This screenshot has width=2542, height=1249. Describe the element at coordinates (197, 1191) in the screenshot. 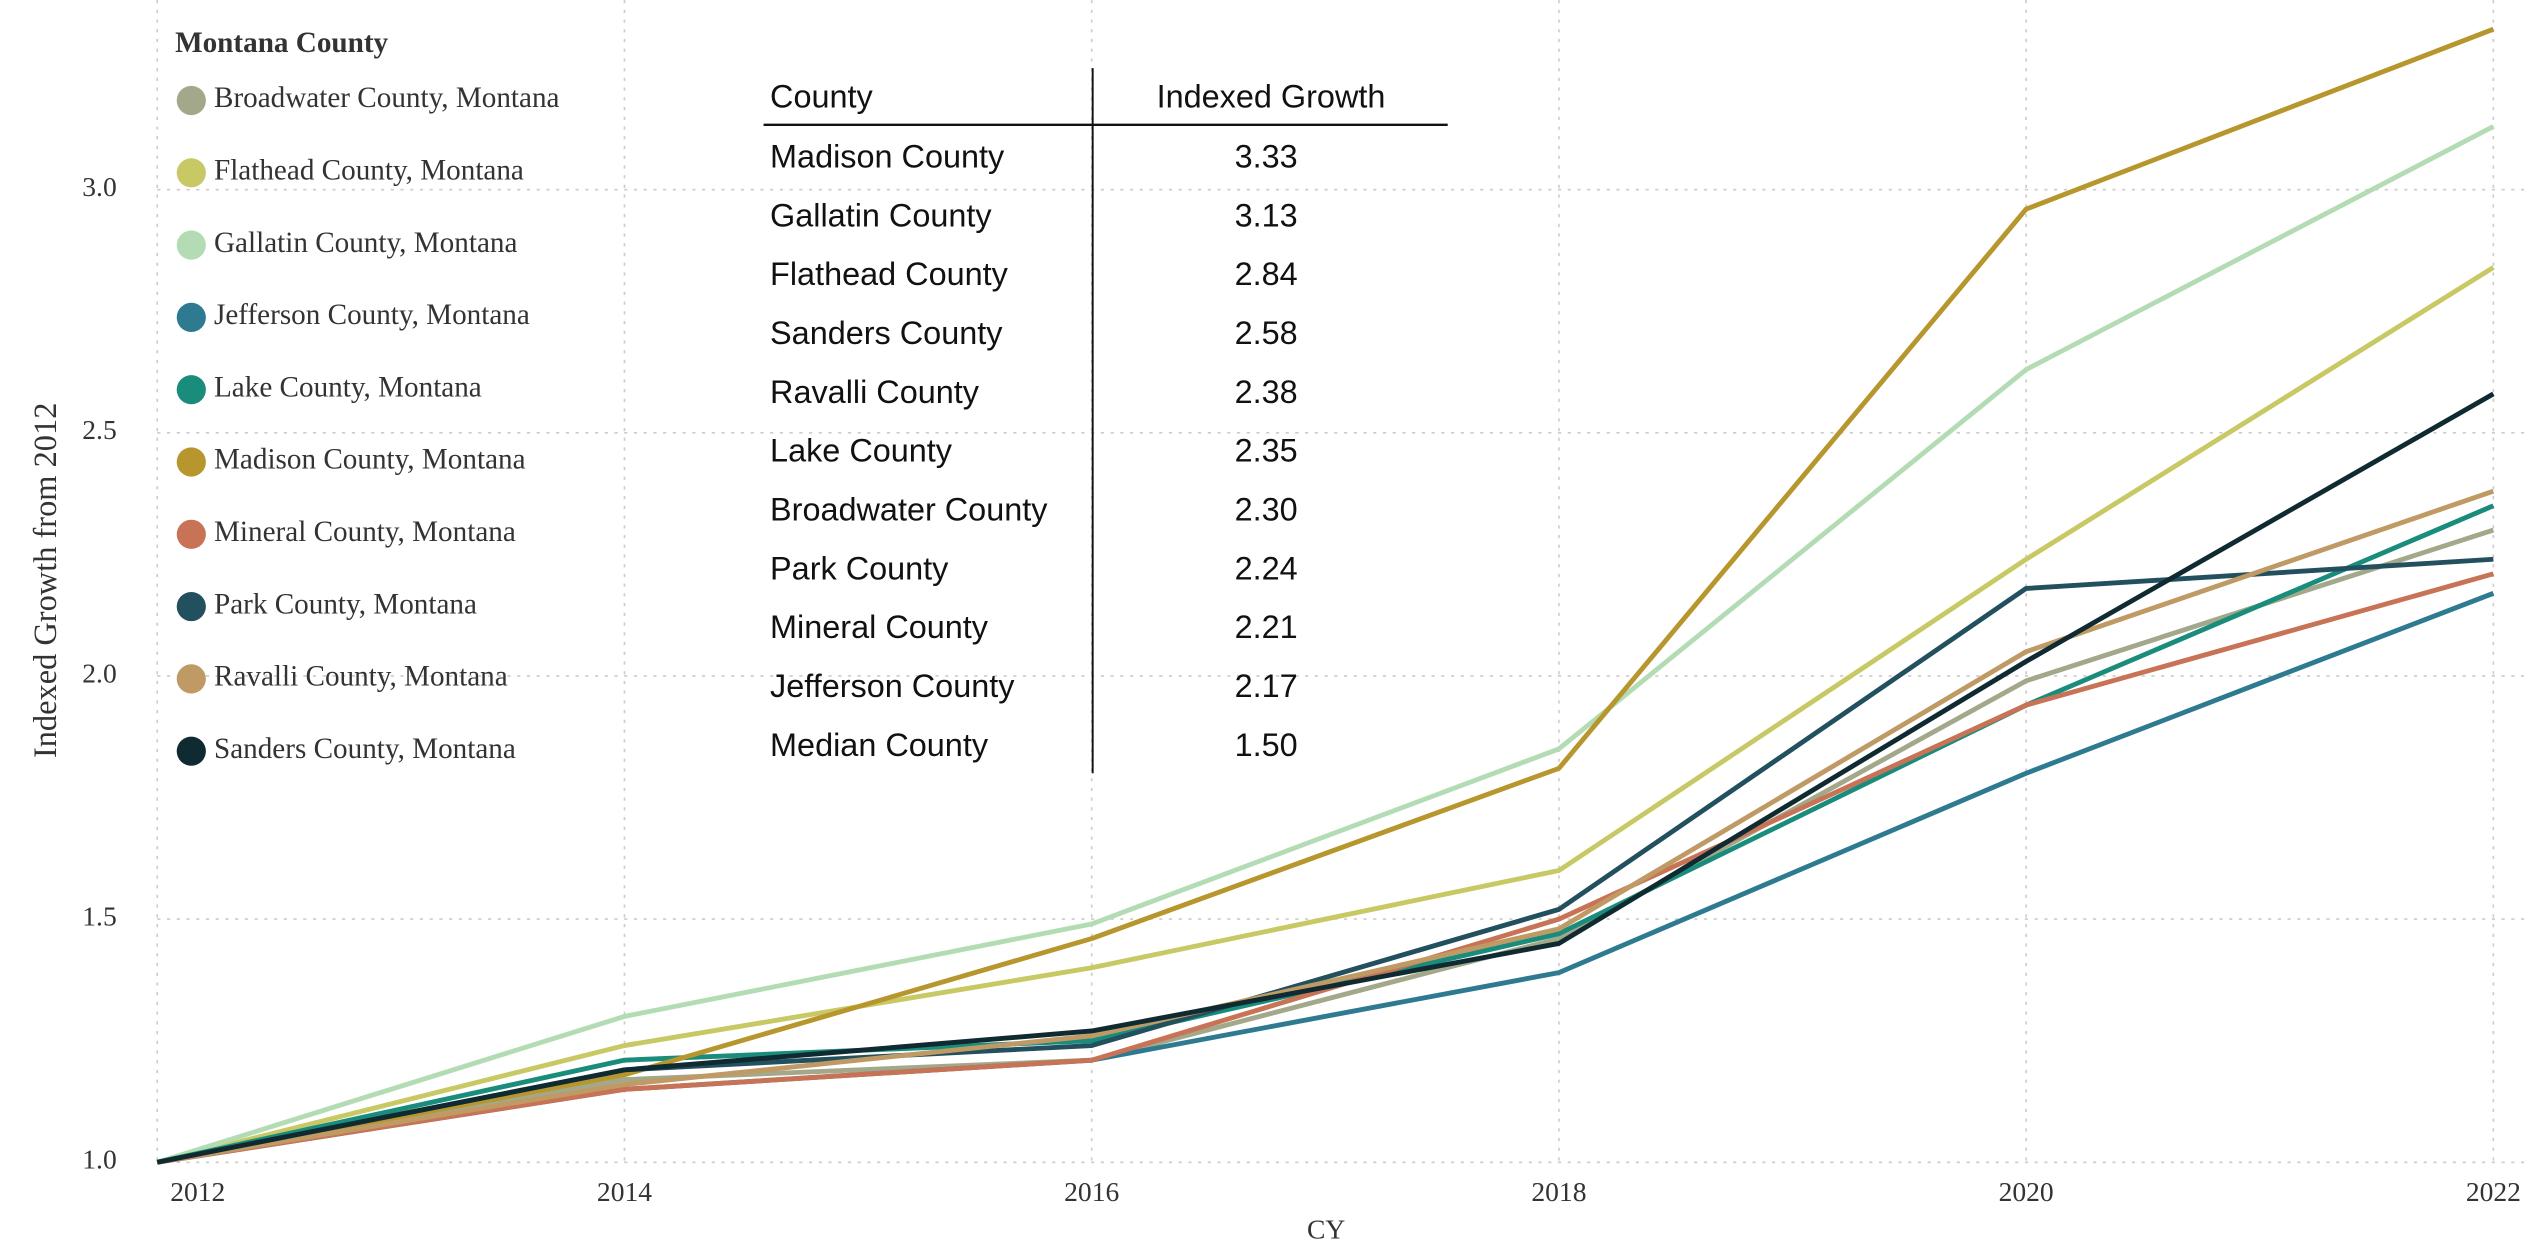

I see `x-tick-label: 2012` at that location.